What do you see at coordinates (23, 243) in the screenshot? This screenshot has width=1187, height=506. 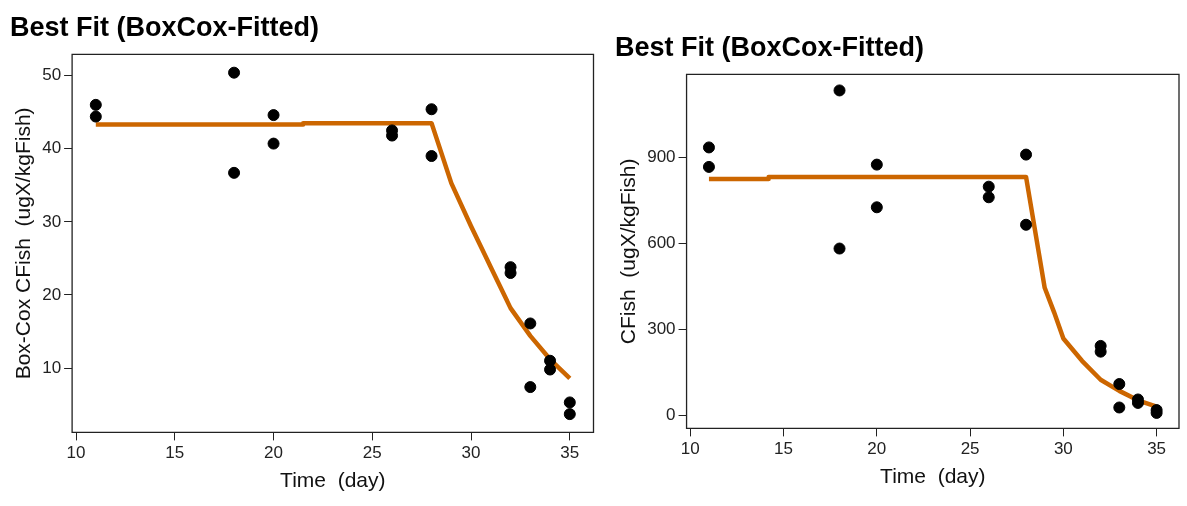 I see `y-axis-title: Box-Cox CFish (ugX/kgFish)` at bounding box center [23, 243].